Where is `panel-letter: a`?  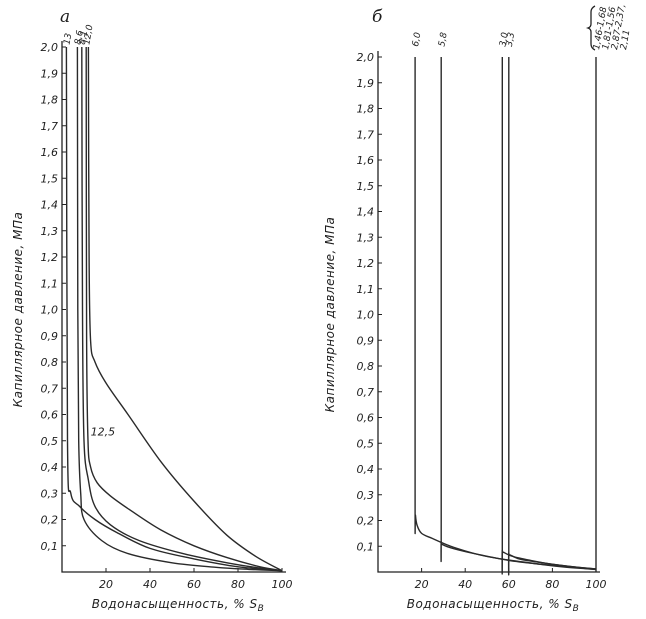
panel-letter: a is located at coordinates (65, 17).